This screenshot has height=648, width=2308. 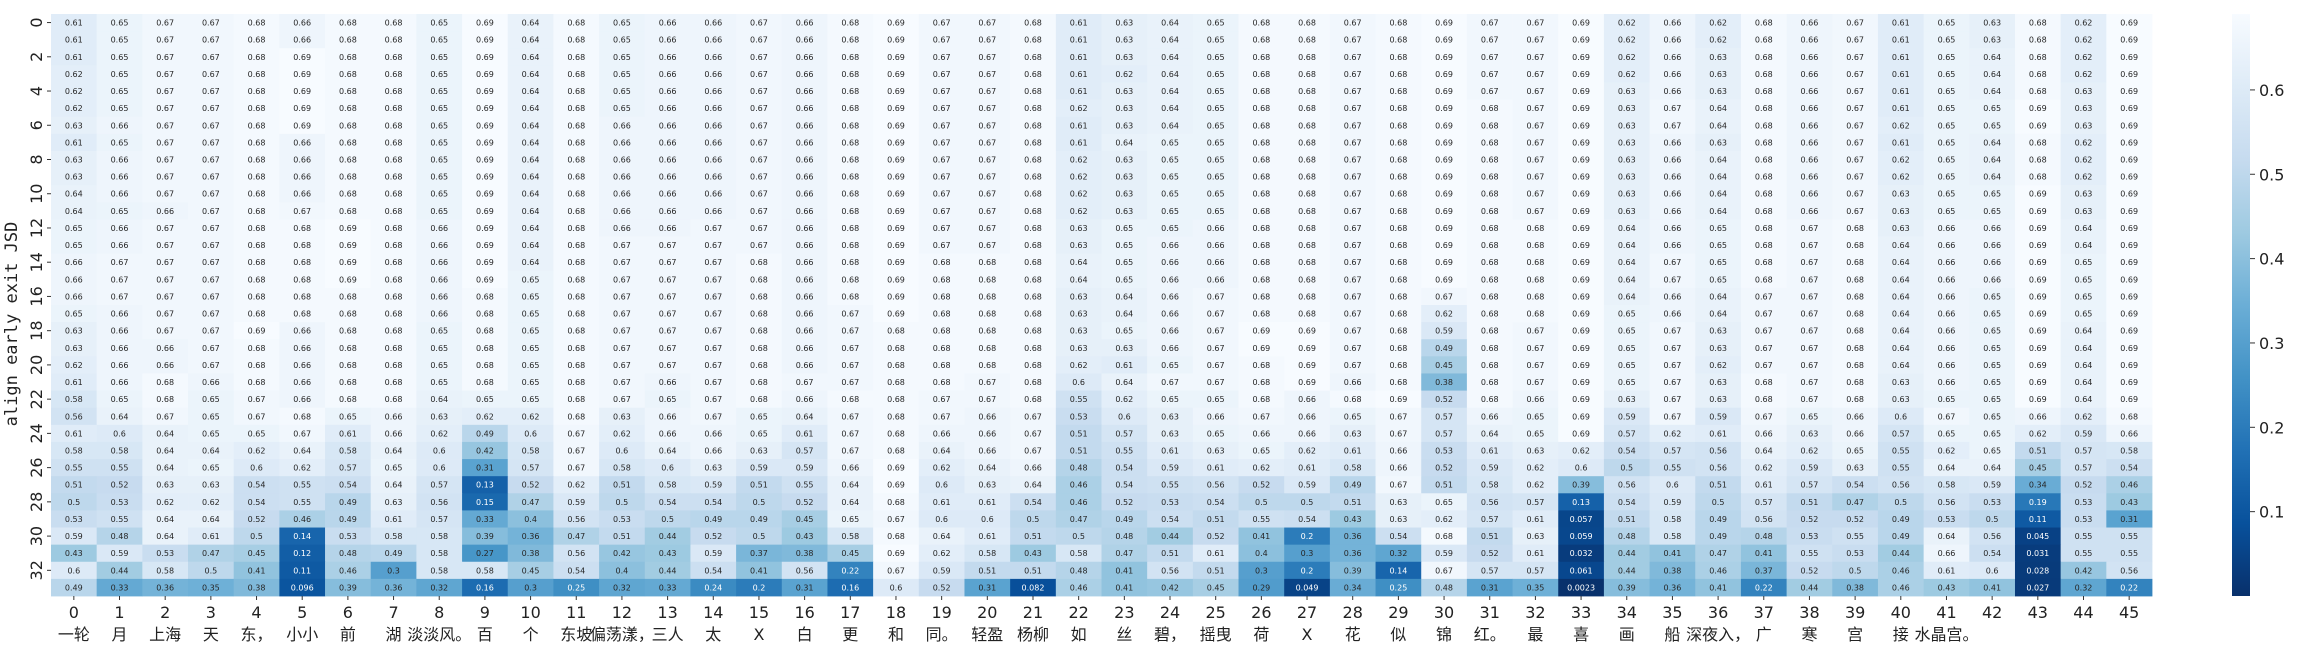 What do you see at coordinates (2037, 570) in the screenshot?
I see `cell-value-label: 0.028` at bounding box center [2037, 570].